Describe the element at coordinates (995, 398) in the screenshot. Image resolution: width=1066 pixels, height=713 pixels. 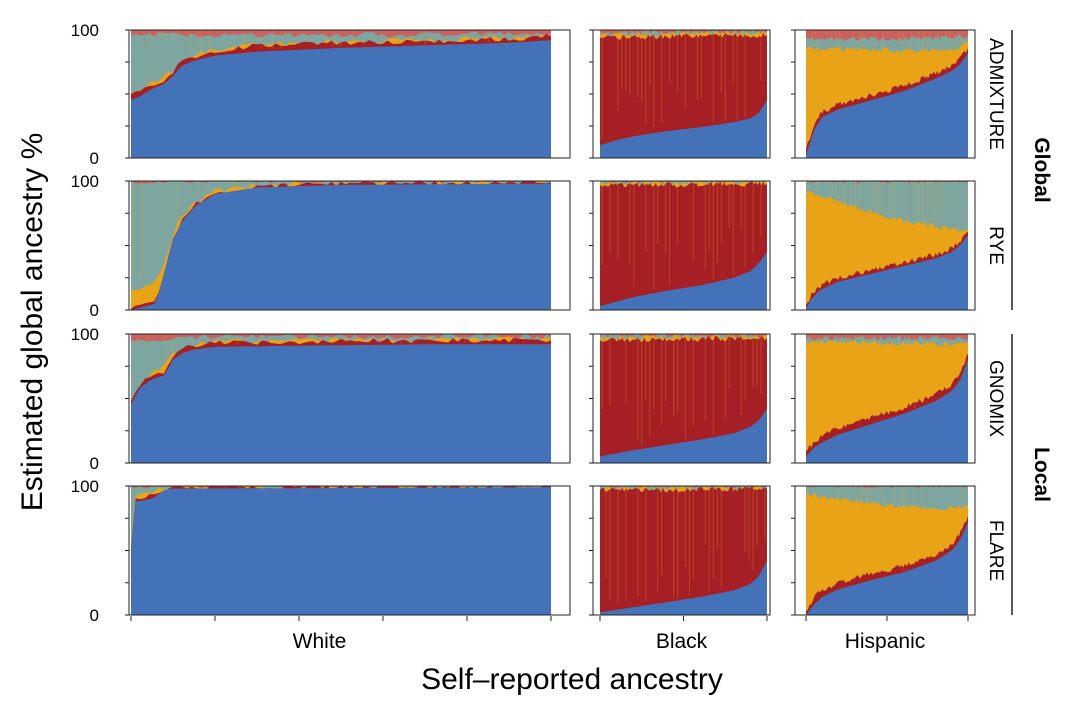
I see `row-label-gnomix: GNOMIX` at that location.